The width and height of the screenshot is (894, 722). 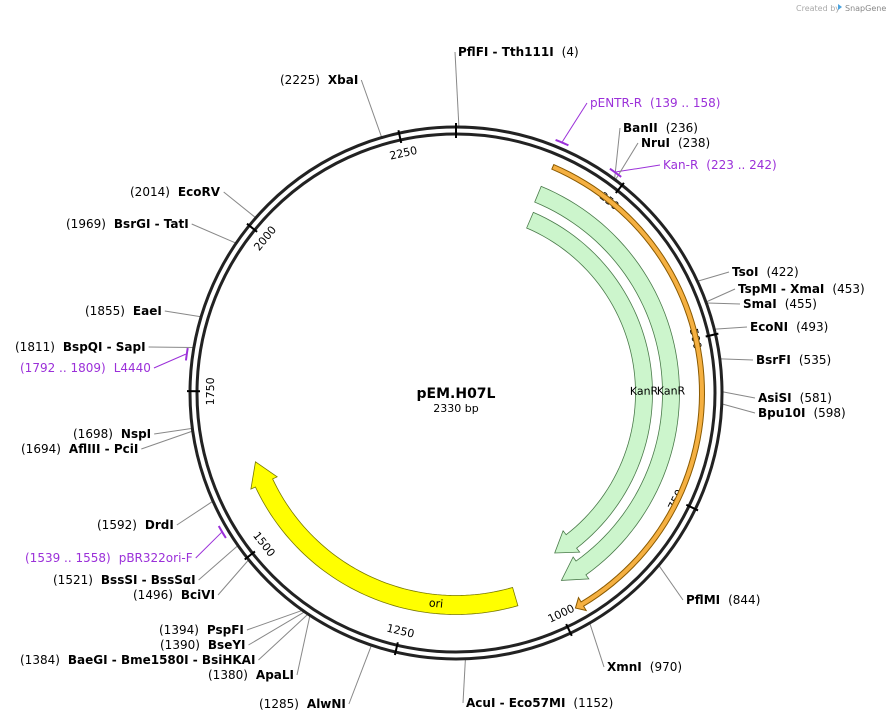 I want to click on name: XbaI, so click(x=343, y=80).